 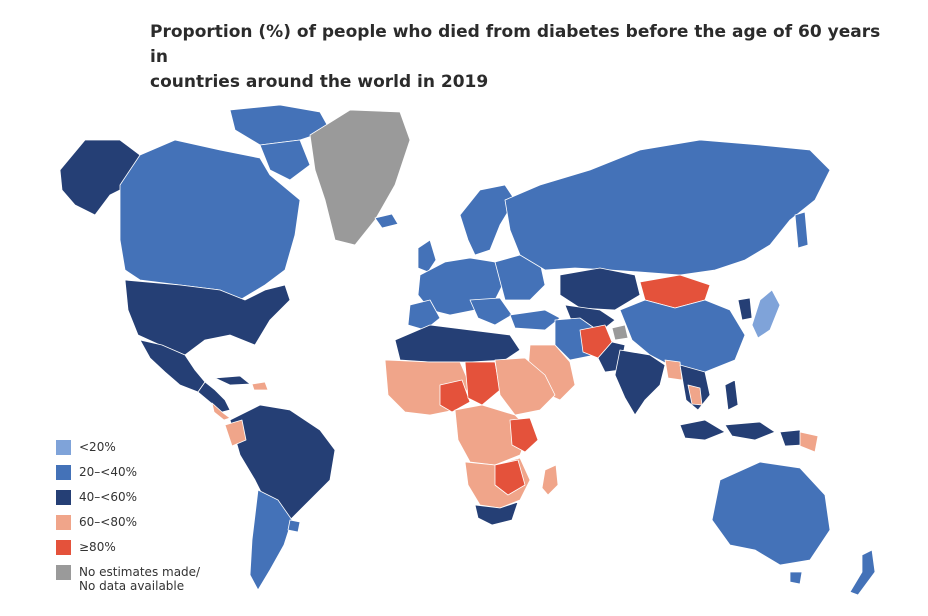 I want to click on region-zambia-zimbabwe, so click(x=510, y=477).